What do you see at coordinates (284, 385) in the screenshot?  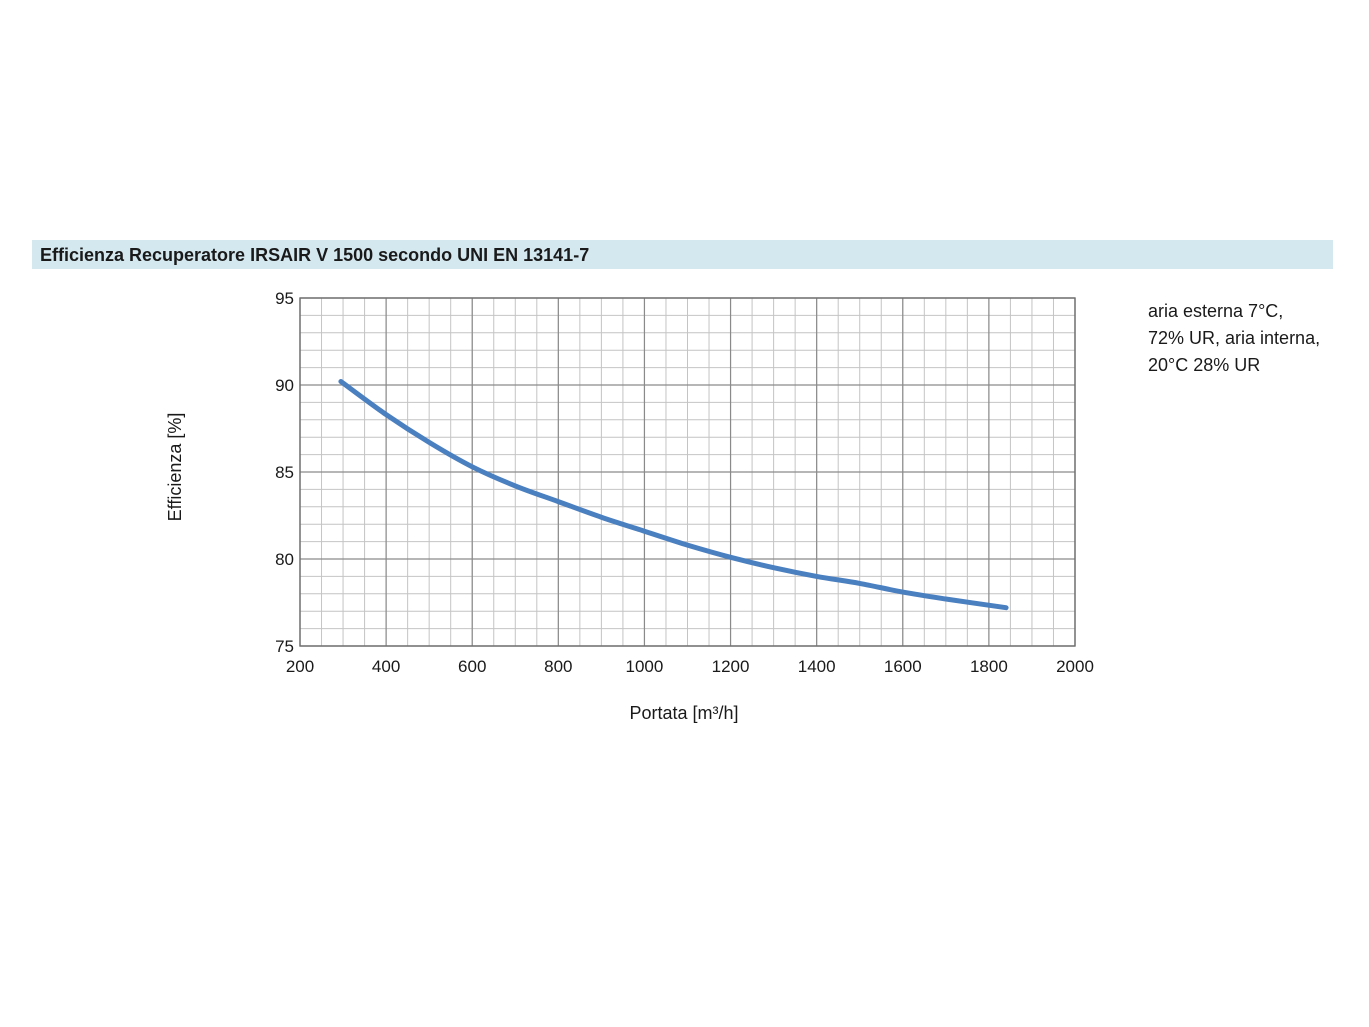 I see `y-tick-label: 90` at bounding box center [284, 385].